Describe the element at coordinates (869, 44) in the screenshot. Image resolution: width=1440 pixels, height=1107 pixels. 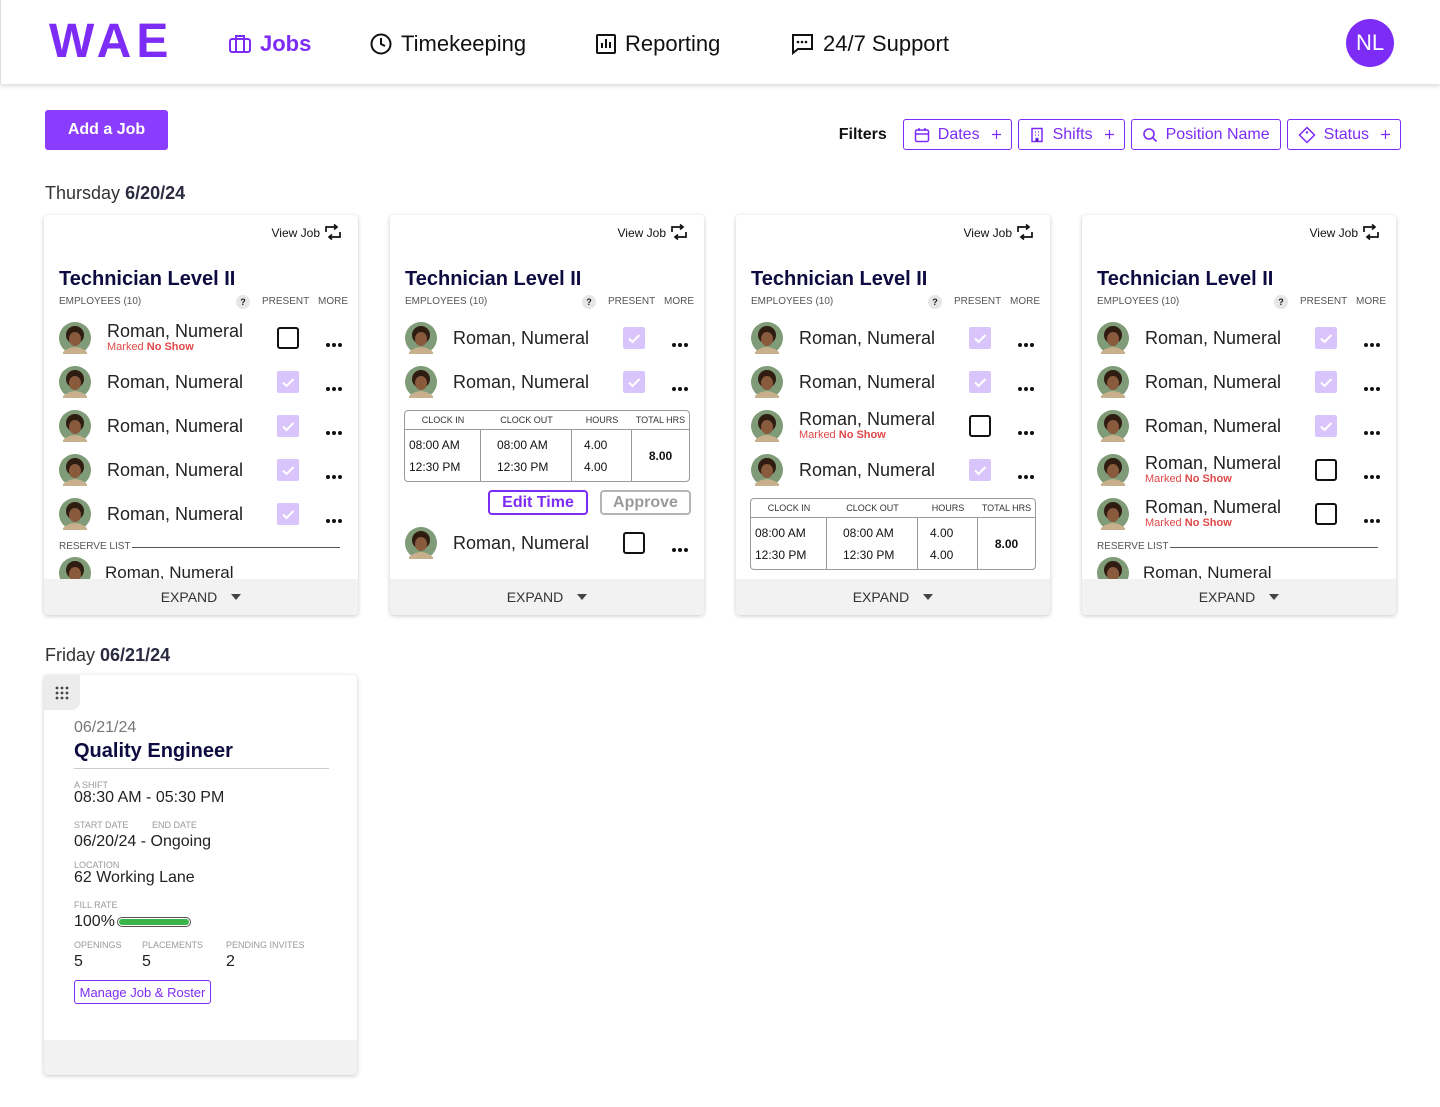
I see `nav-support: 24/7 Support` at that location.